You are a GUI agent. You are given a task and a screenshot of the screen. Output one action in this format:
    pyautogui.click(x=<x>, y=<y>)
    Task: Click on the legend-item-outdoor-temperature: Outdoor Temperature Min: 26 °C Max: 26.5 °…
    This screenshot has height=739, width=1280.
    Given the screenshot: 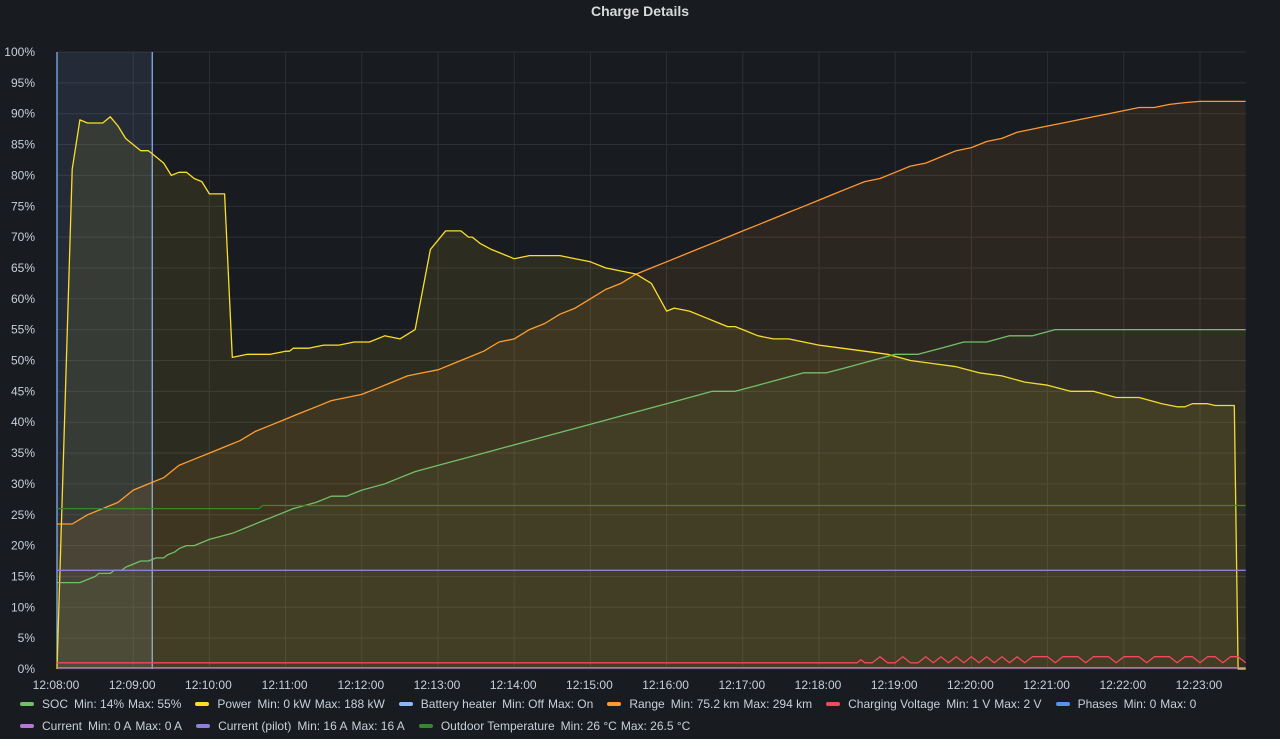 What is the action you would take?
    pyautogui.click(x=556, y=726)
    